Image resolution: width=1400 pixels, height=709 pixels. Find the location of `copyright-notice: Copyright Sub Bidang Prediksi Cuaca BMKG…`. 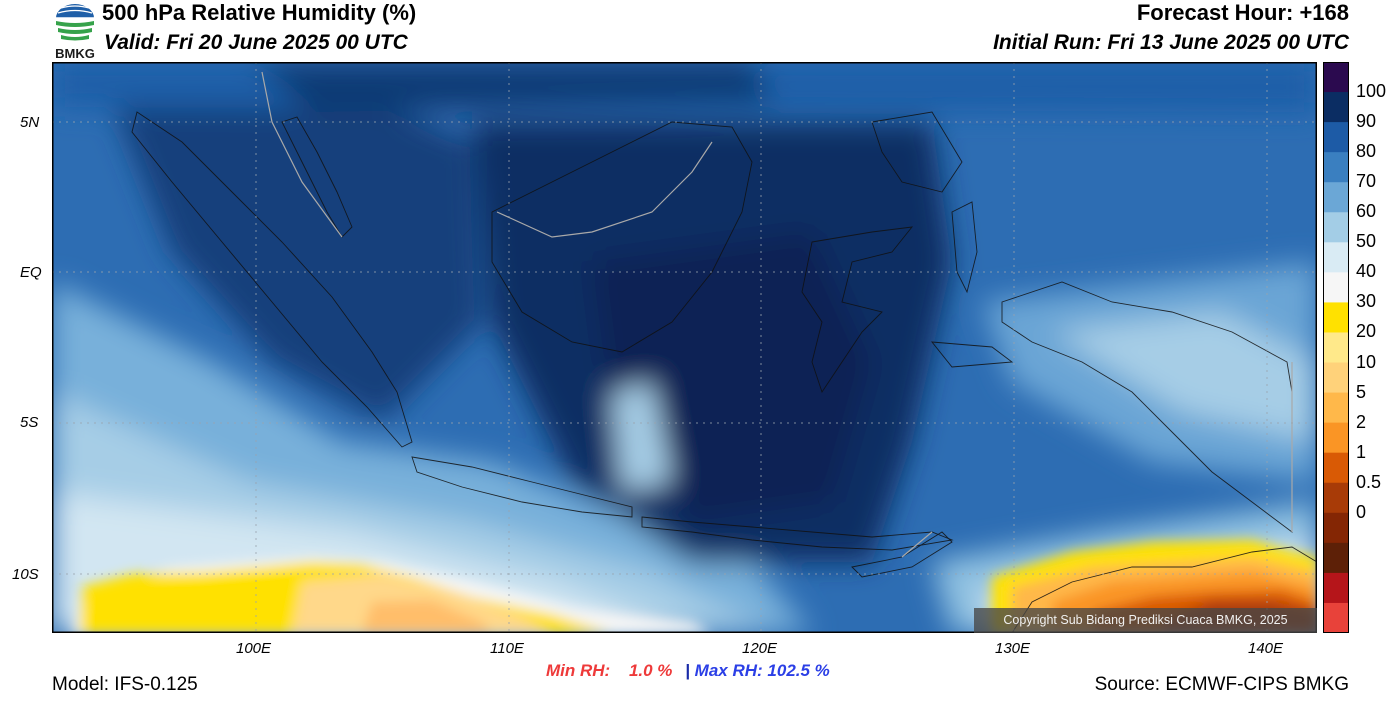

copyright-notice: Copyright Sub Bidang Prediksi Cuaca BMKG… is located at coordinates (1145, 620).